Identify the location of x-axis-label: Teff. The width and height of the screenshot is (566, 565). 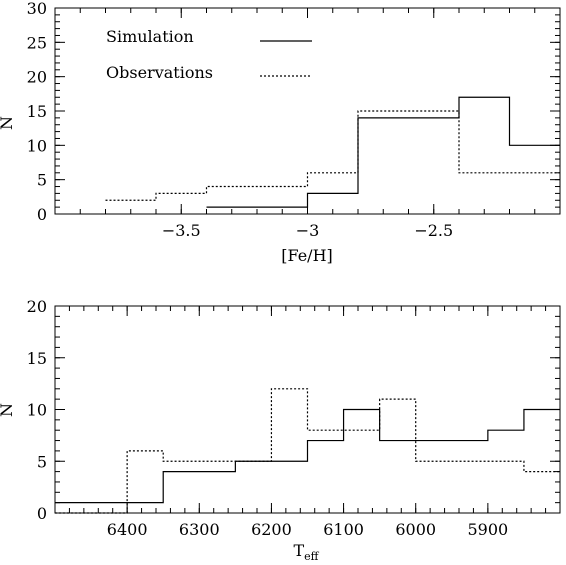
(307, 552).